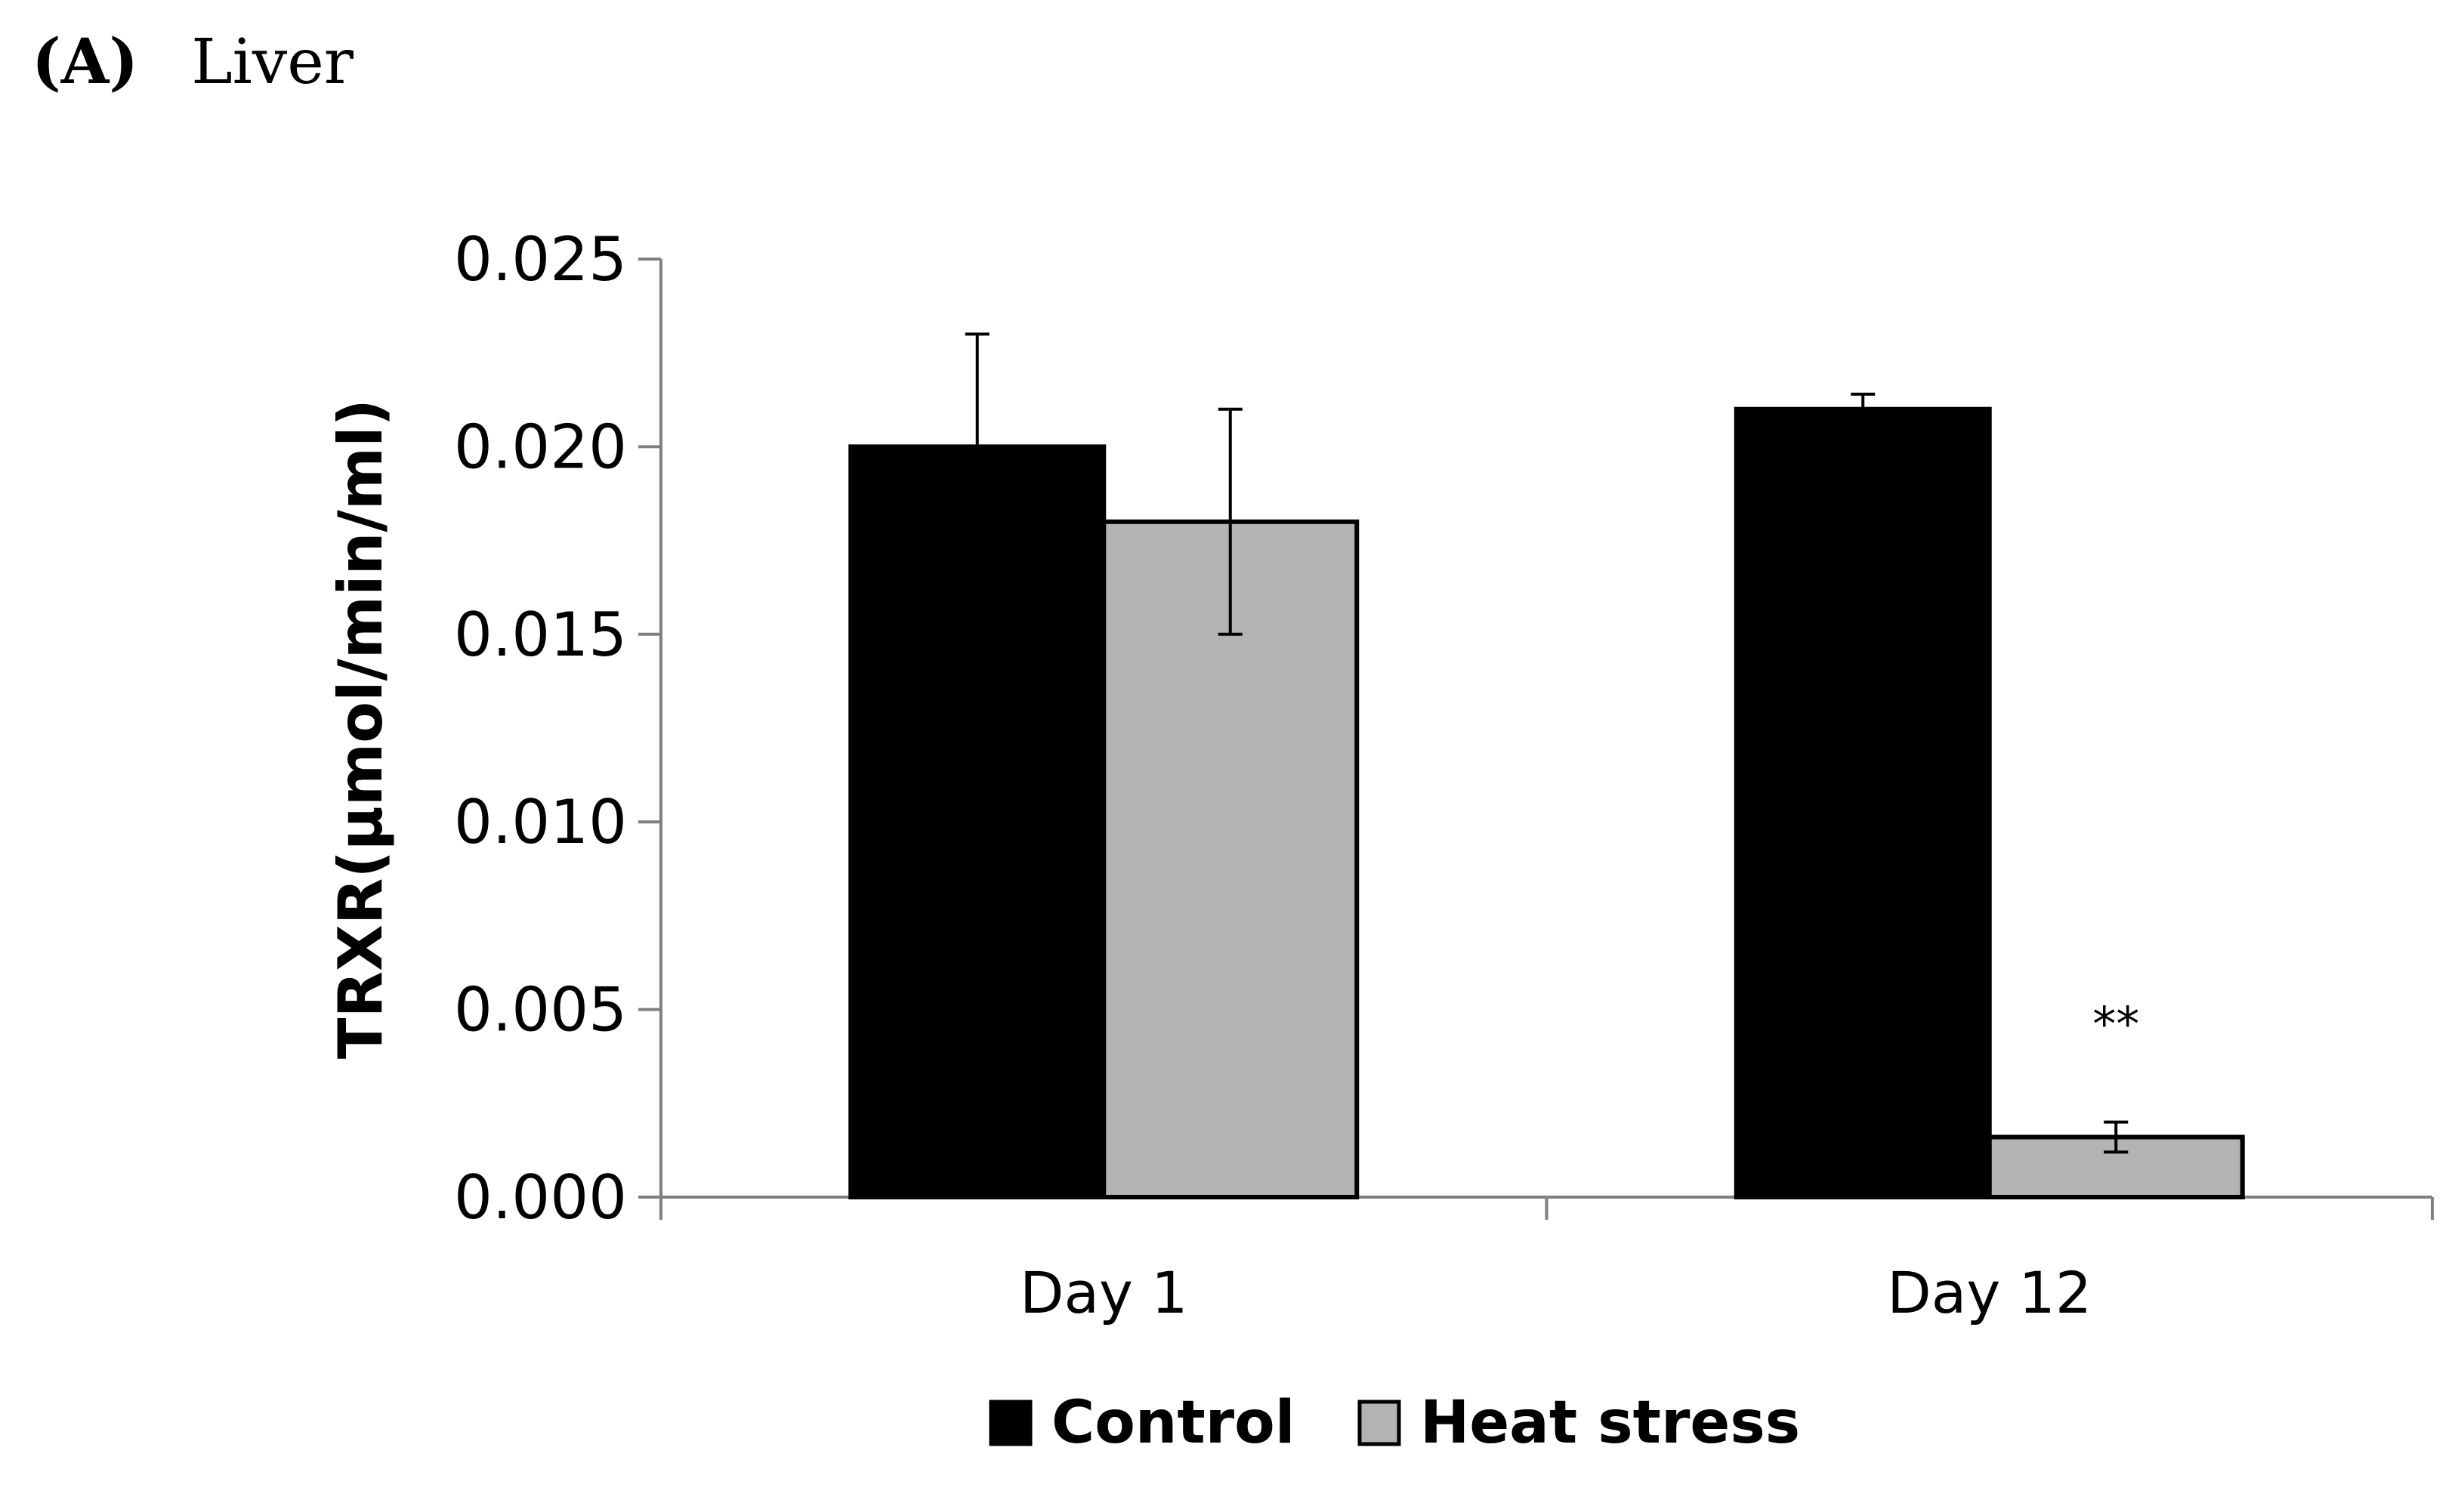  I want to click on y-tick-label: 0.025, so click(541, 259).